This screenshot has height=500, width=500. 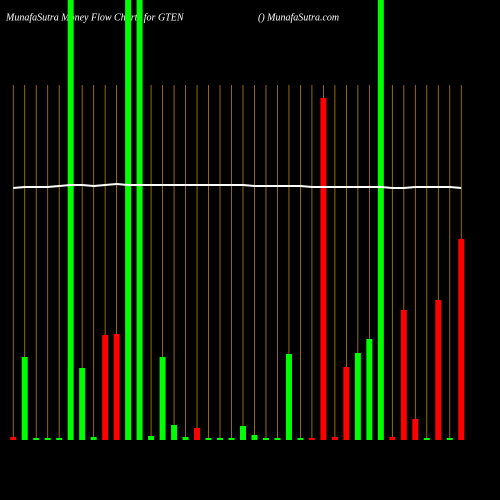 What do you see at coordinates (95, 17) in the screenshot?
I see `chart-title: MunafaSutra Money Flow Charts for GTEN` at bounding box center [95, 17].